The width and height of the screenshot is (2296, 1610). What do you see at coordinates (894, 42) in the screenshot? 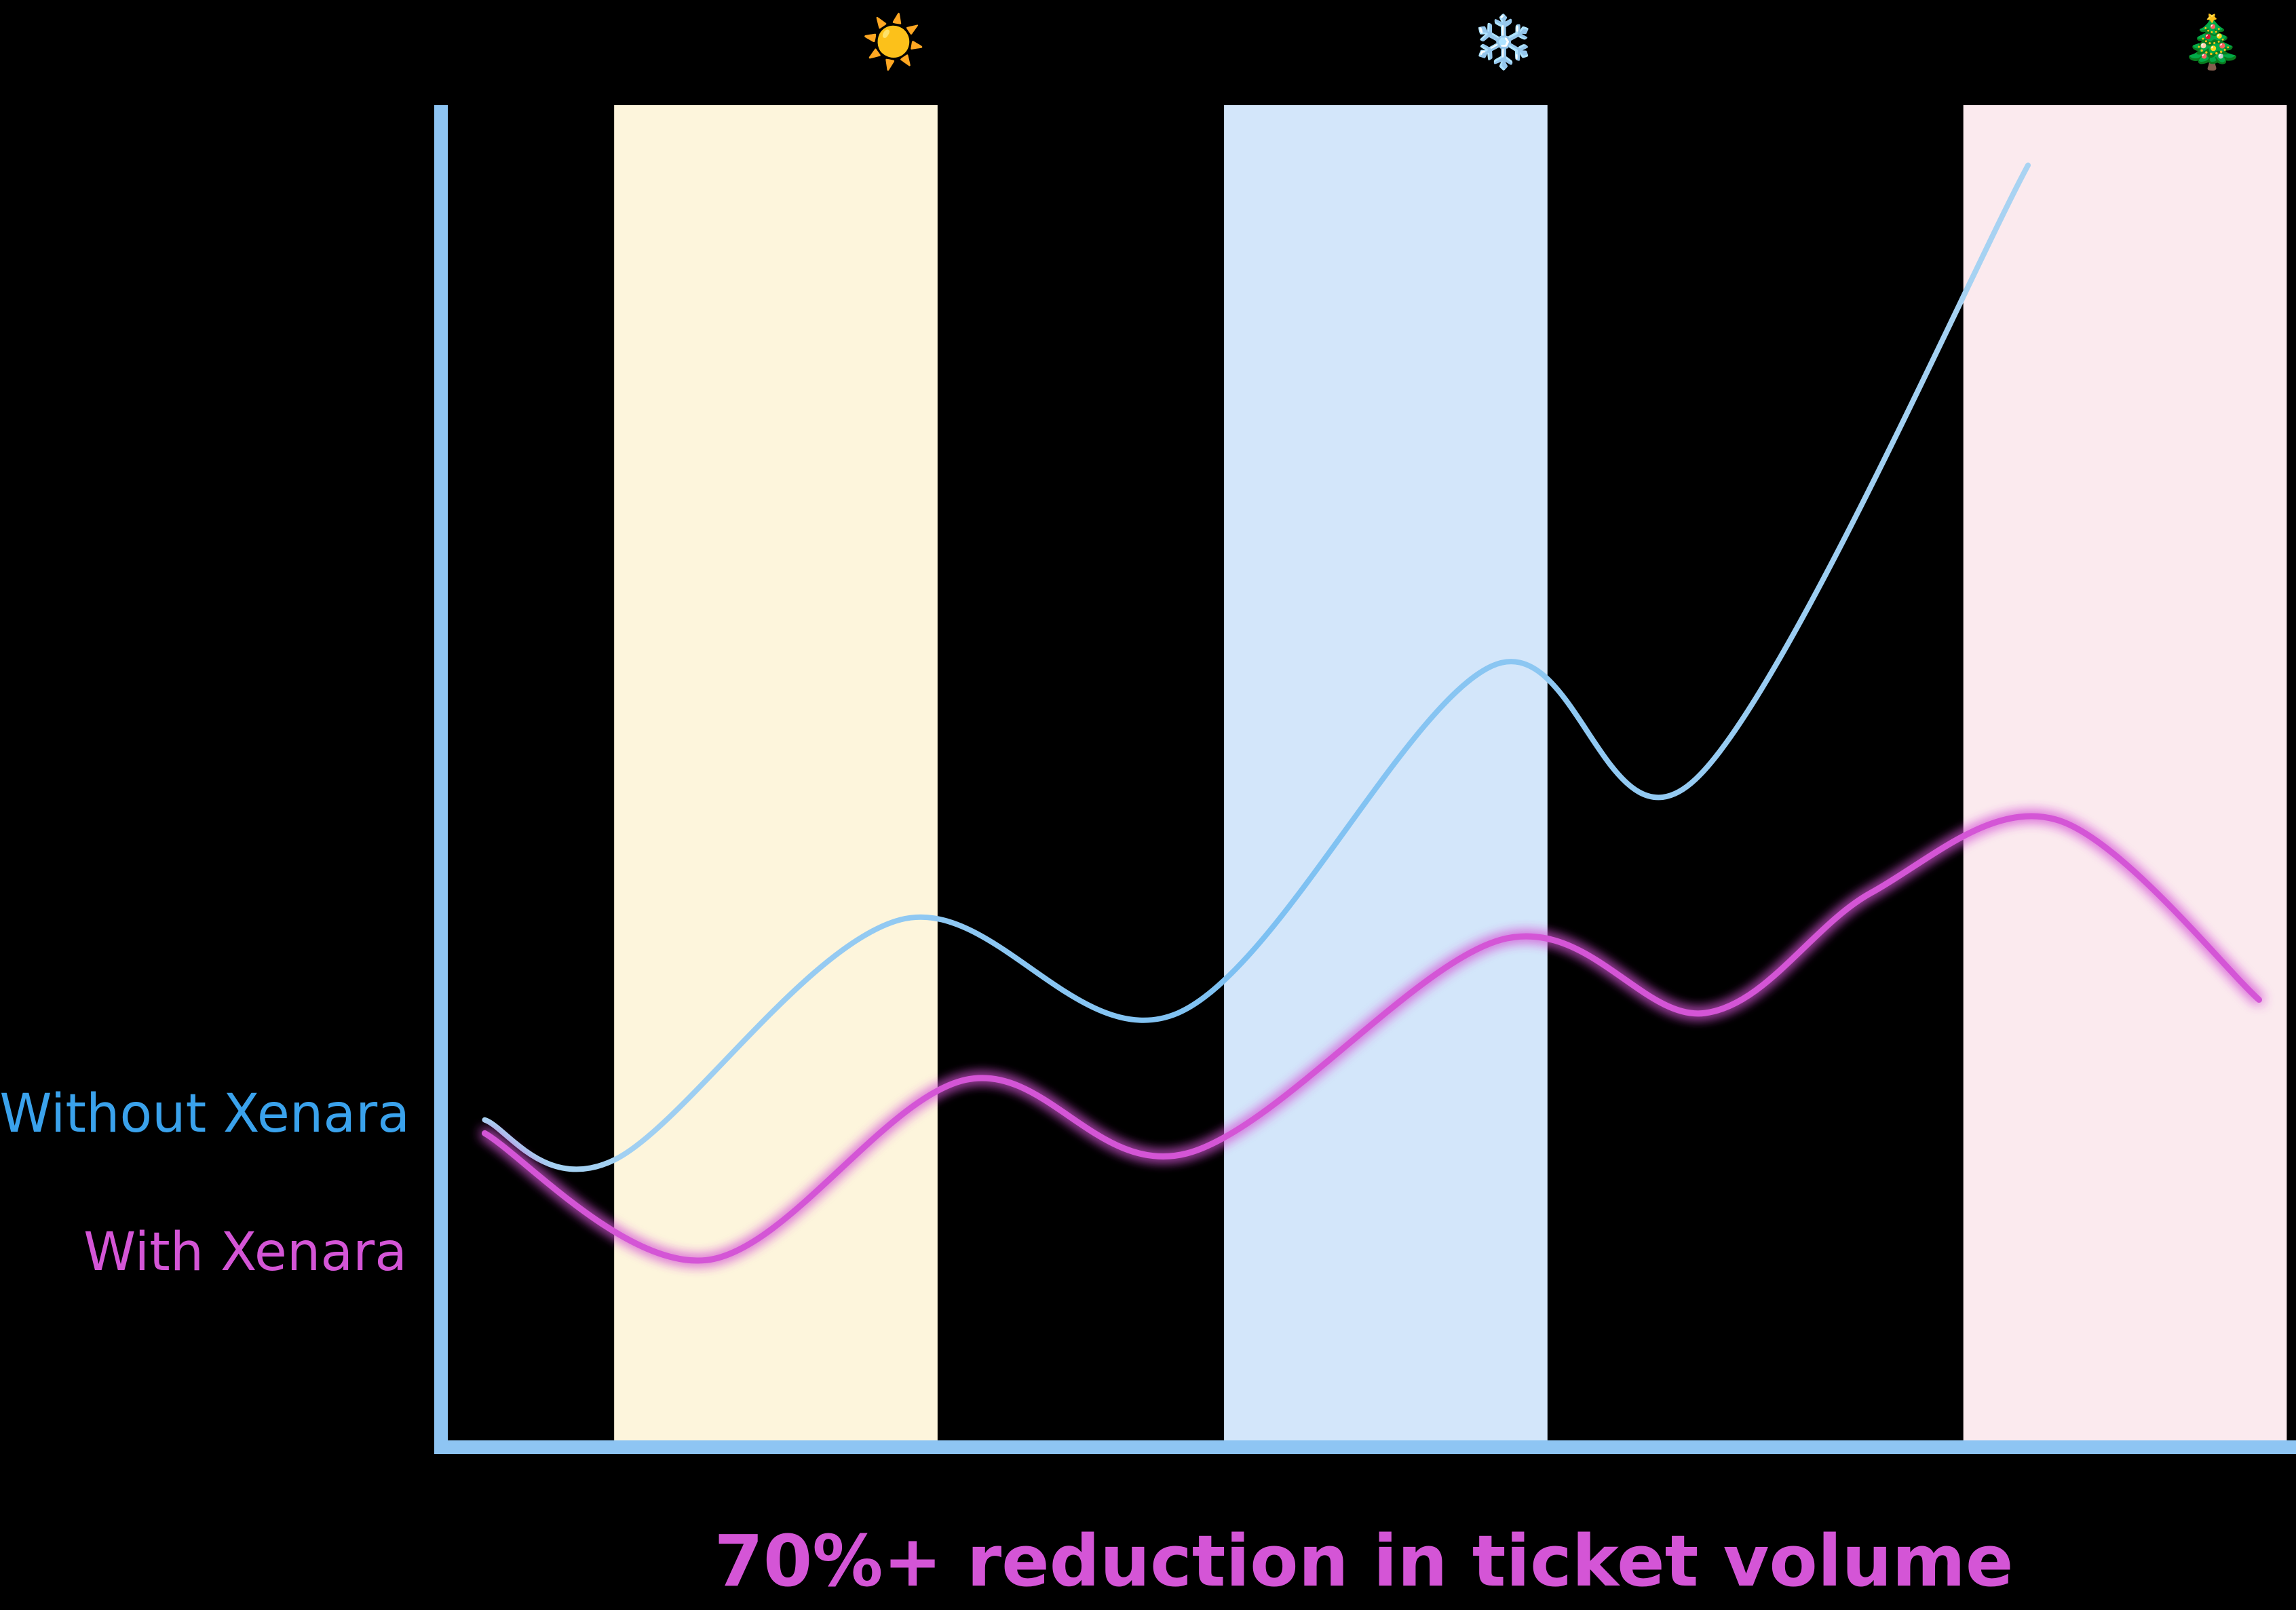
I see `sun-icon: ☀️` at bounding box center [894, 42].